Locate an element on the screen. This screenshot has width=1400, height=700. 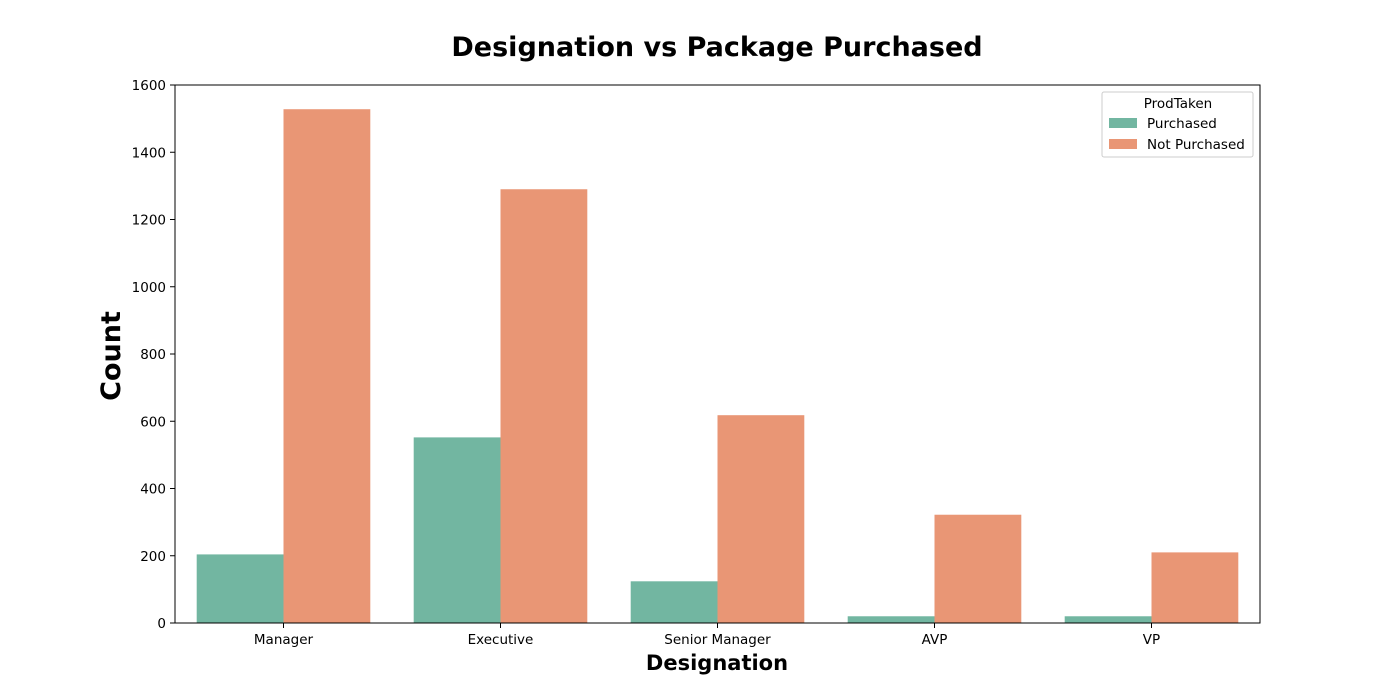
legend: ProdTaken Purchased Not Purchased is located at coordinates (1177, 124).